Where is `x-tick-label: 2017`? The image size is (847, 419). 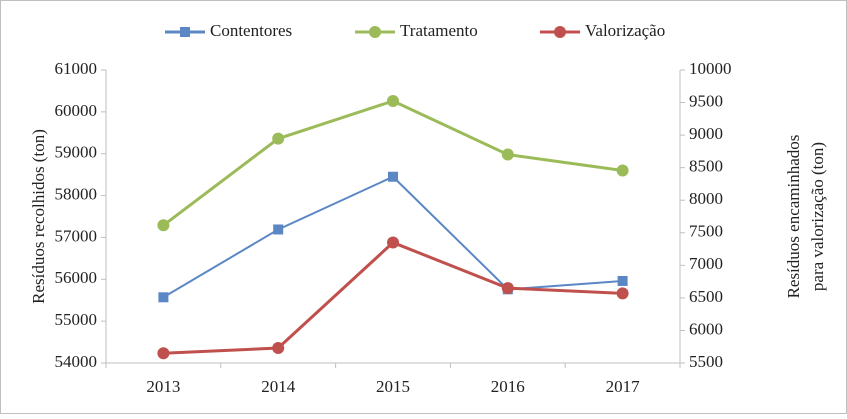 x-tick-label: 2017 is located at coordinates (623, 386).